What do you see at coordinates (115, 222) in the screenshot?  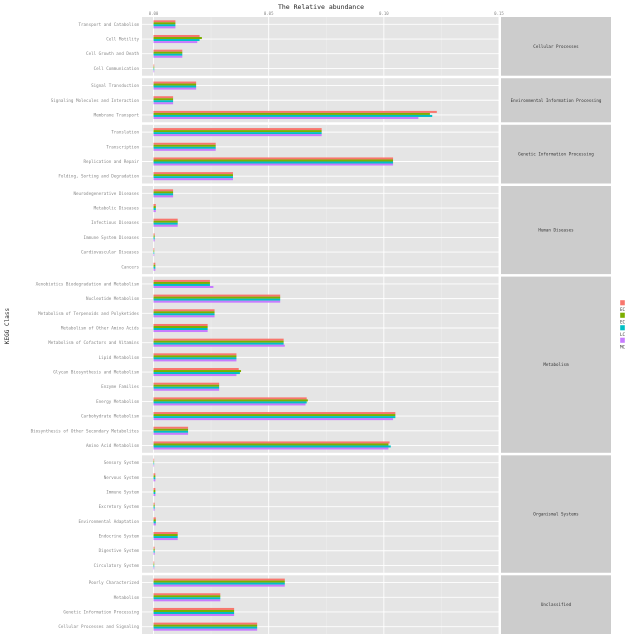 I see `category-label: Infectious Diseases` at bounding box center [115, 222].